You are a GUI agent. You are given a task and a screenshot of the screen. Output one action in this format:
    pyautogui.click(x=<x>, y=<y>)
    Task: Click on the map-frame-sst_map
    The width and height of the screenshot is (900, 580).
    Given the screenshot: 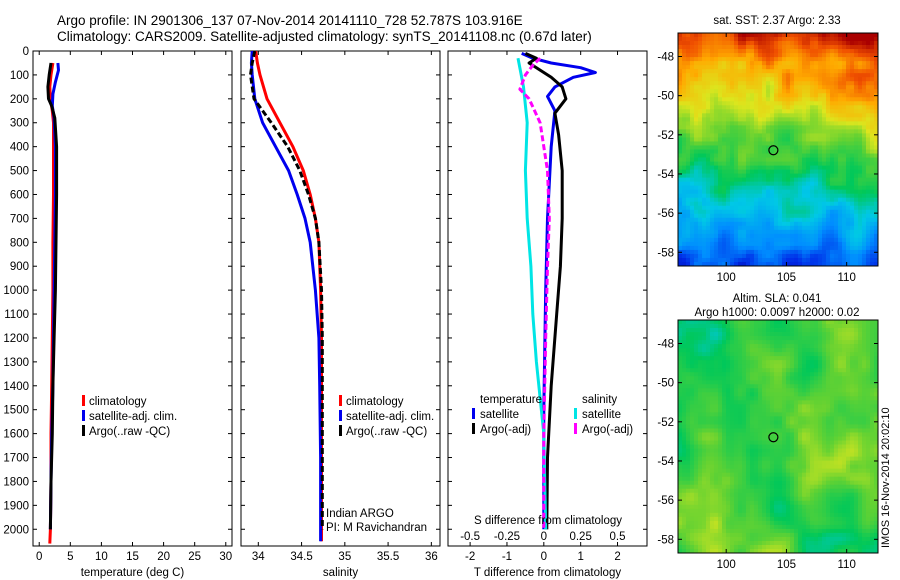 What is the action you would take?
    pyautogui.click(x=778, y=149)
    